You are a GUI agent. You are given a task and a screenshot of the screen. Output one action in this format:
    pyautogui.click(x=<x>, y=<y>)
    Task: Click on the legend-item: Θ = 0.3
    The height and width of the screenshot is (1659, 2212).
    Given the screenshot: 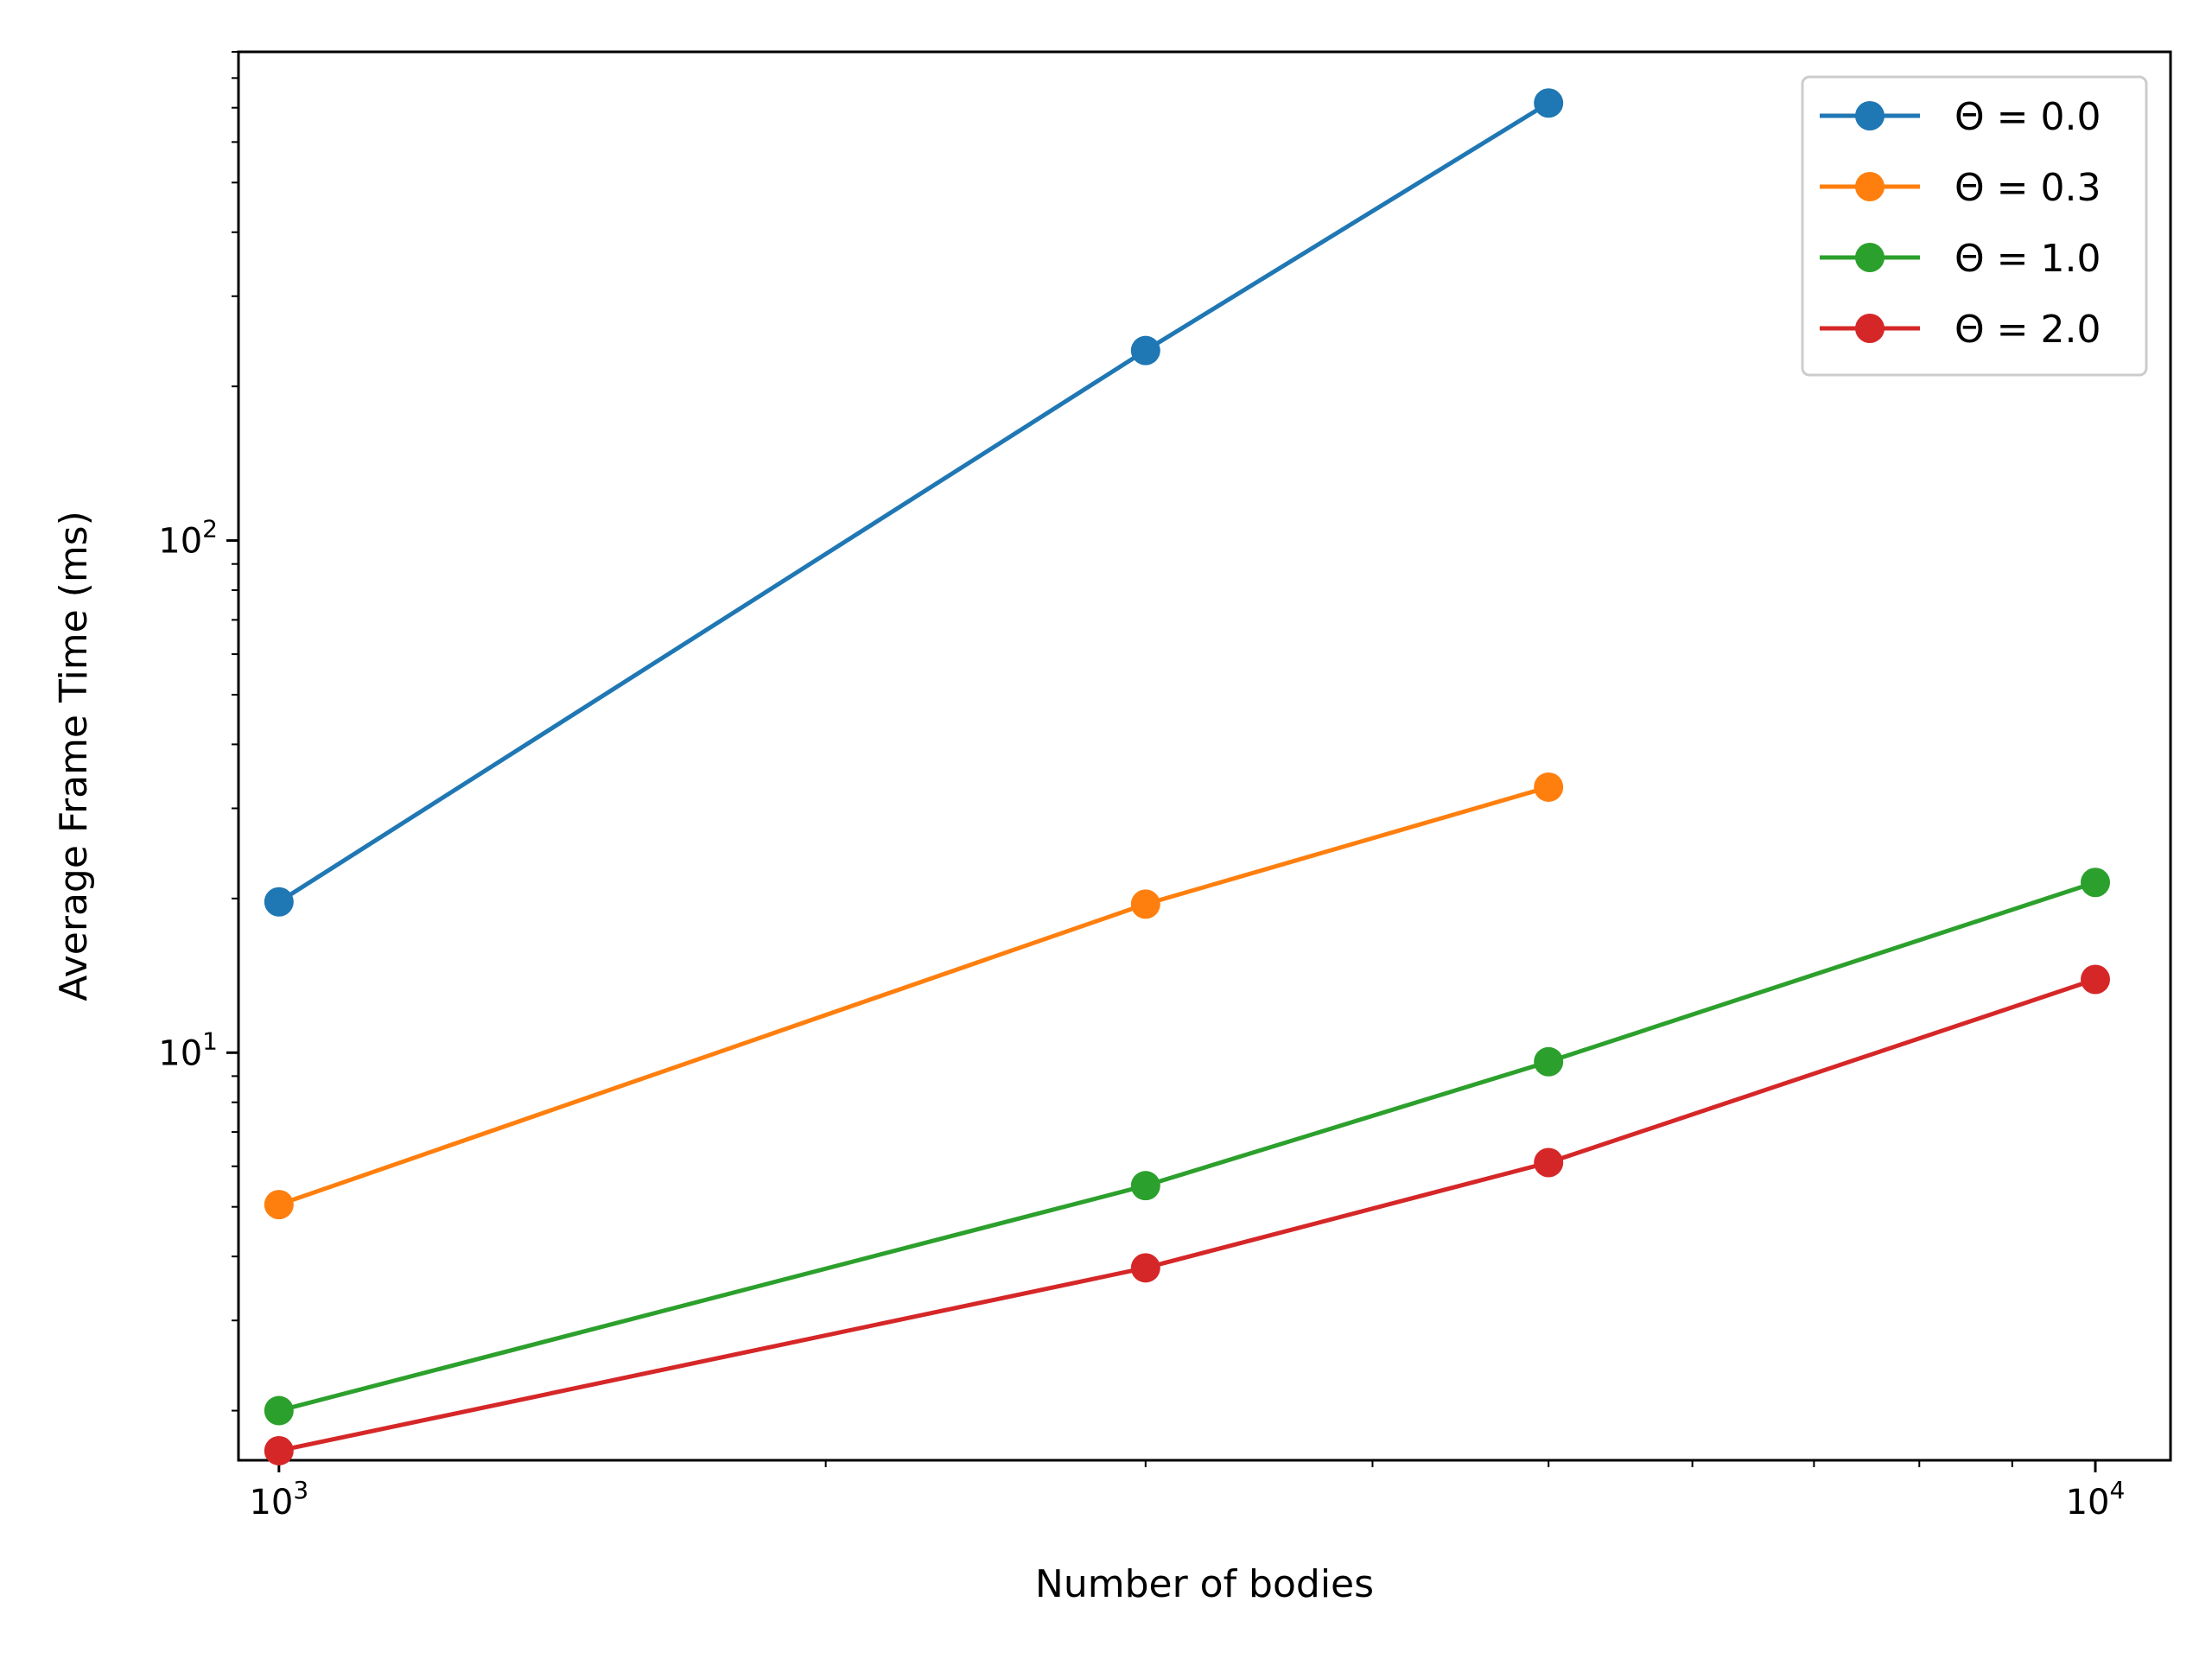 What is the action you would take?
    pyautogui.click(x=1960, y=188)
    